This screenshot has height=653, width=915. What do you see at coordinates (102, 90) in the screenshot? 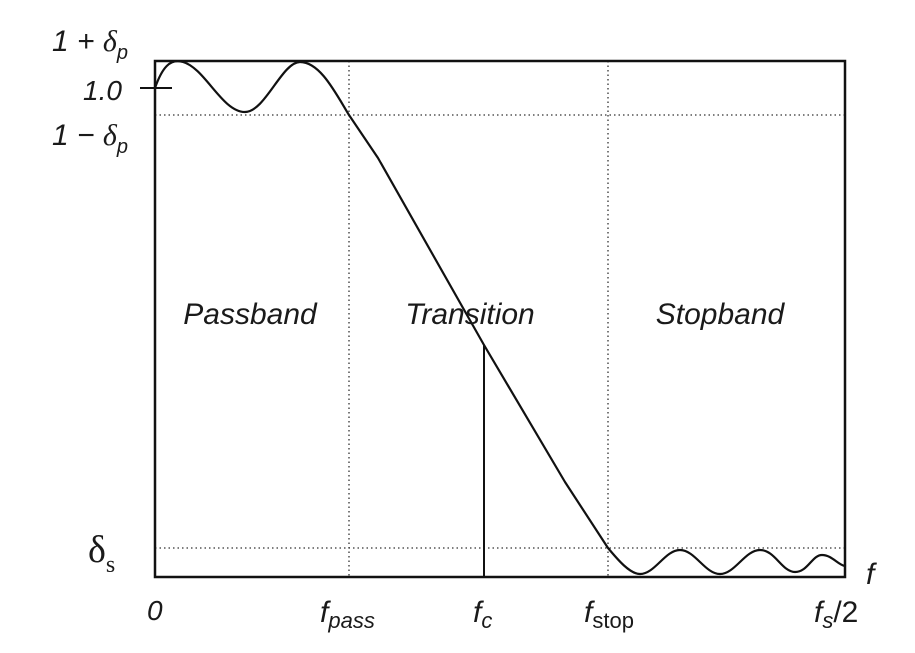
I see `y-label-one: 1.0` at bounding box center [102, 90].